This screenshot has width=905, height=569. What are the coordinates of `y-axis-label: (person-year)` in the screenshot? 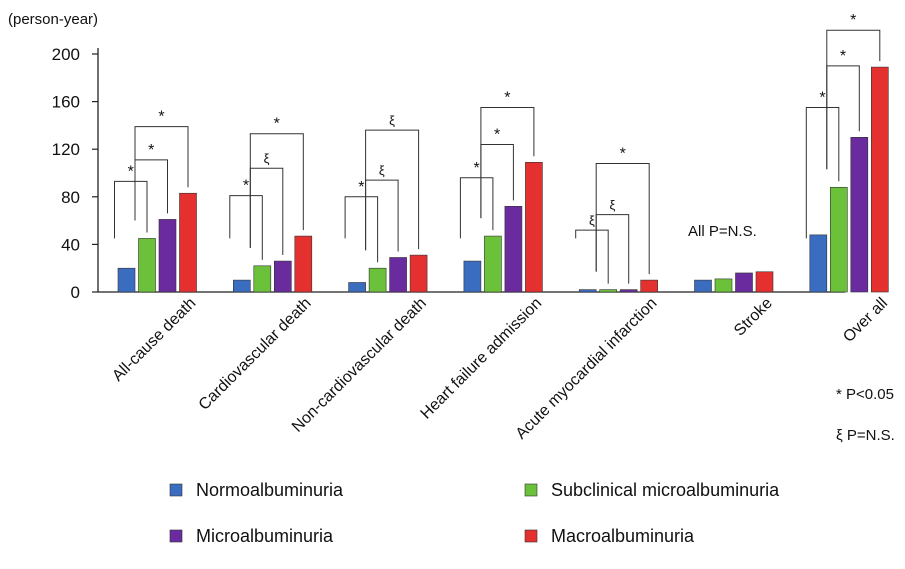 It's located at (53, 19).